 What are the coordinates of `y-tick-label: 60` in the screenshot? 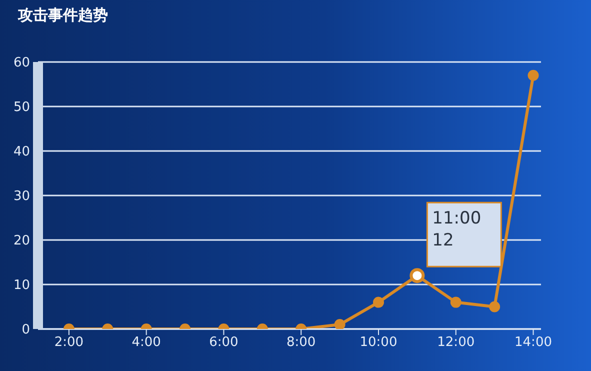 It's located at (21, 63).